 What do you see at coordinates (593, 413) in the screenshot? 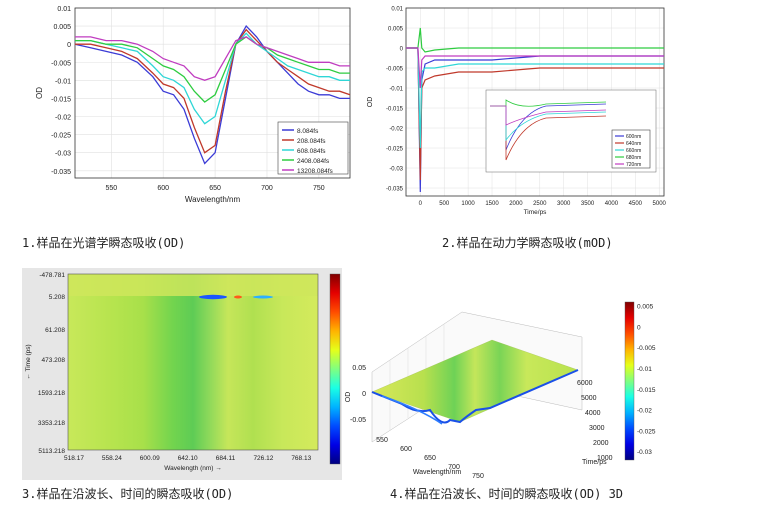
I see `y-tick-label: 4000` at bounding box center [593, 413].